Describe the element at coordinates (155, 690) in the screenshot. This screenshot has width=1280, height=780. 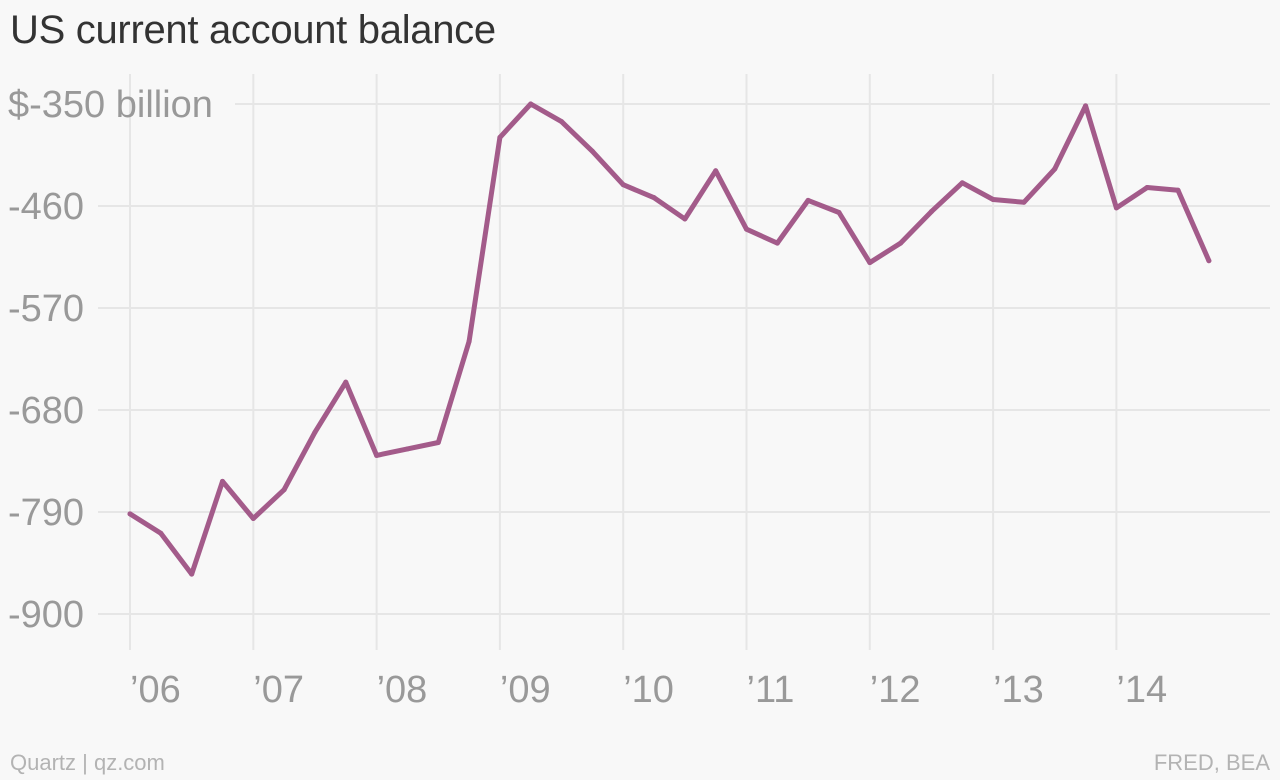
I see `x-tick-label: ’06` at that location.